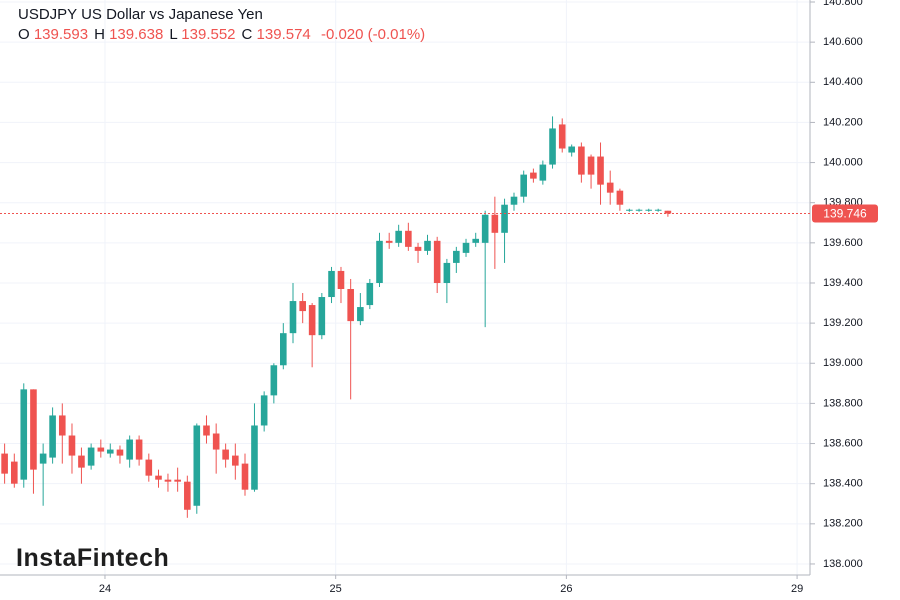 The height and width of the screenshot is (600, 900). What do you see at coordinates (843, 82) in the screenshot?
I see `y-tick-label: 140.400` at bounding box center [843, 82].